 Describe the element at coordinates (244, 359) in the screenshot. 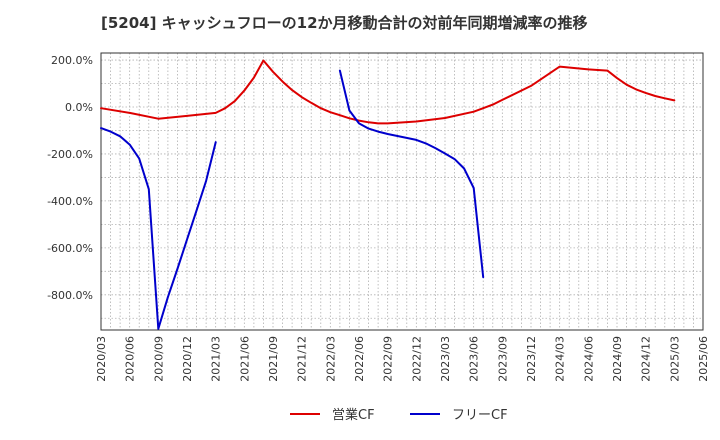

I see `x-tick-label: 2021/06` at that location.